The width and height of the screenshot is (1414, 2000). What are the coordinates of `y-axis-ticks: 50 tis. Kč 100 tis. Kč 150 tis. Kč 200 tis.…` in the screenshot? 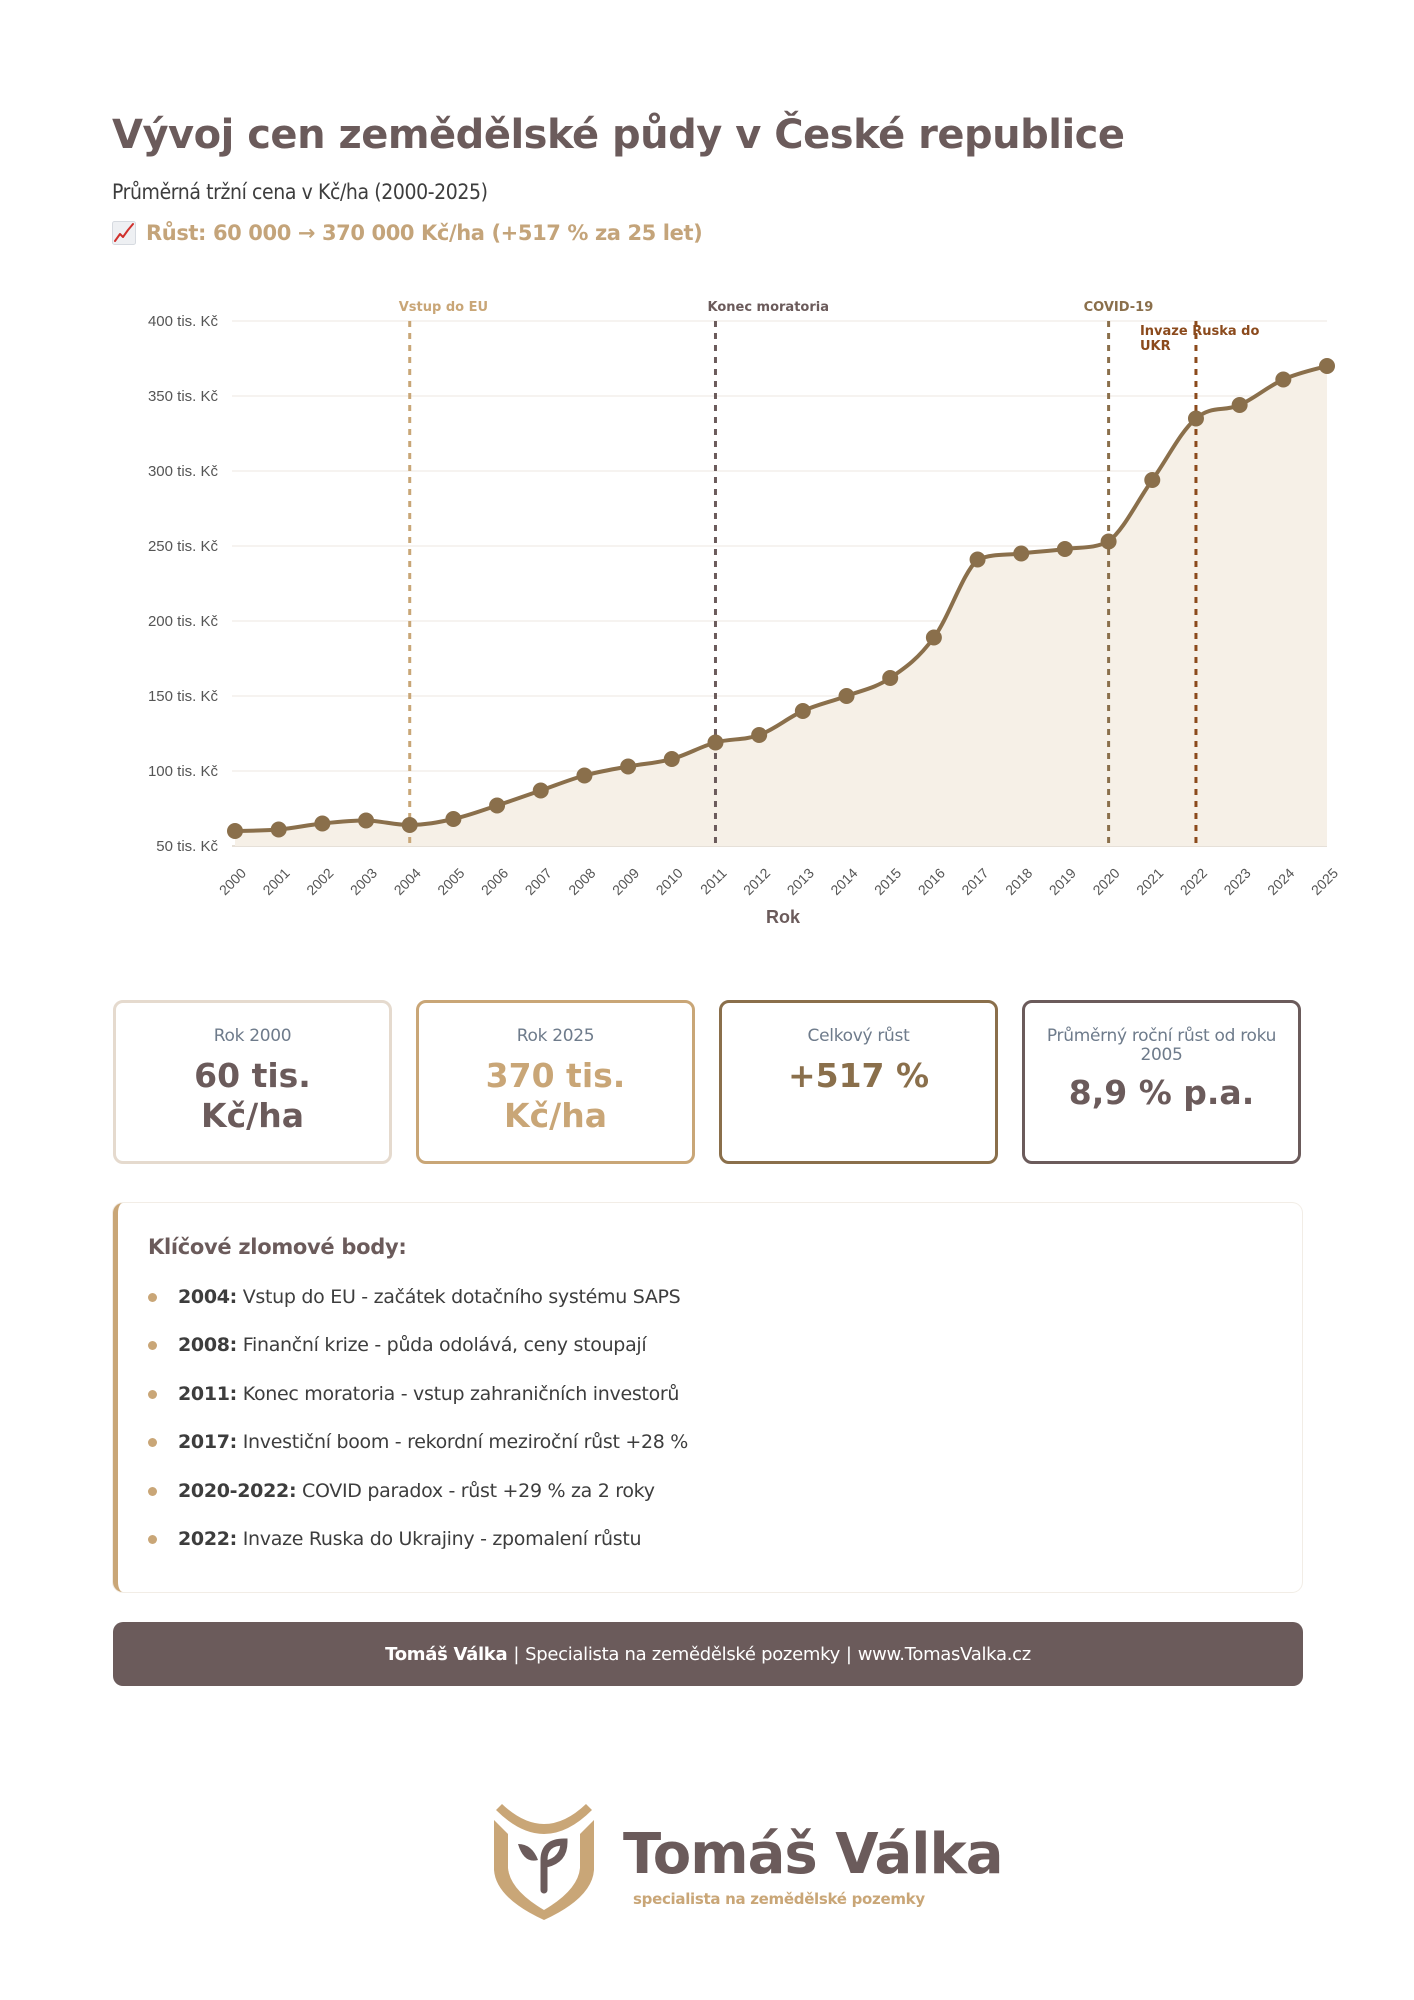 It's located at (183, 584).